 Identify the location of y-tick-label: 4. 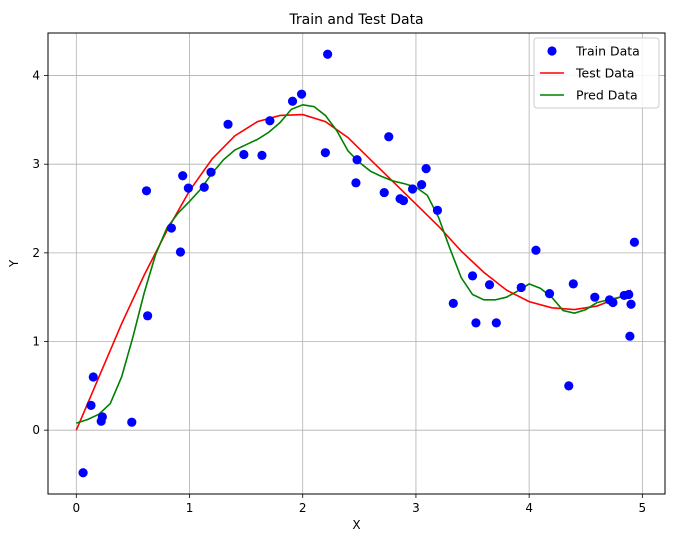
(36, 76).